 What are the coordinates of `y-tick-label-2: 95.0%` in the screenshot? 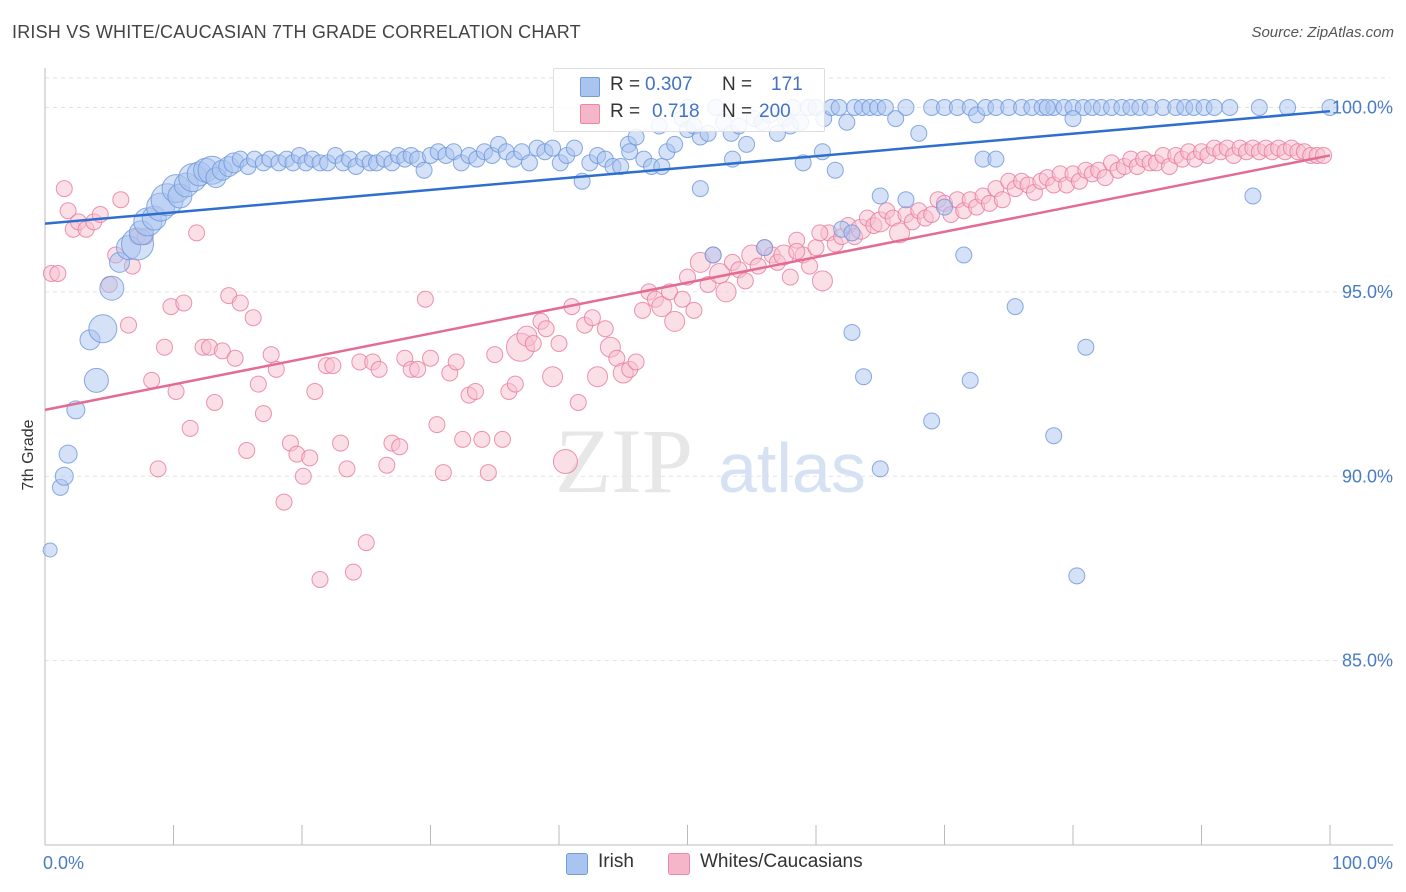 It's located at (1367, 292).